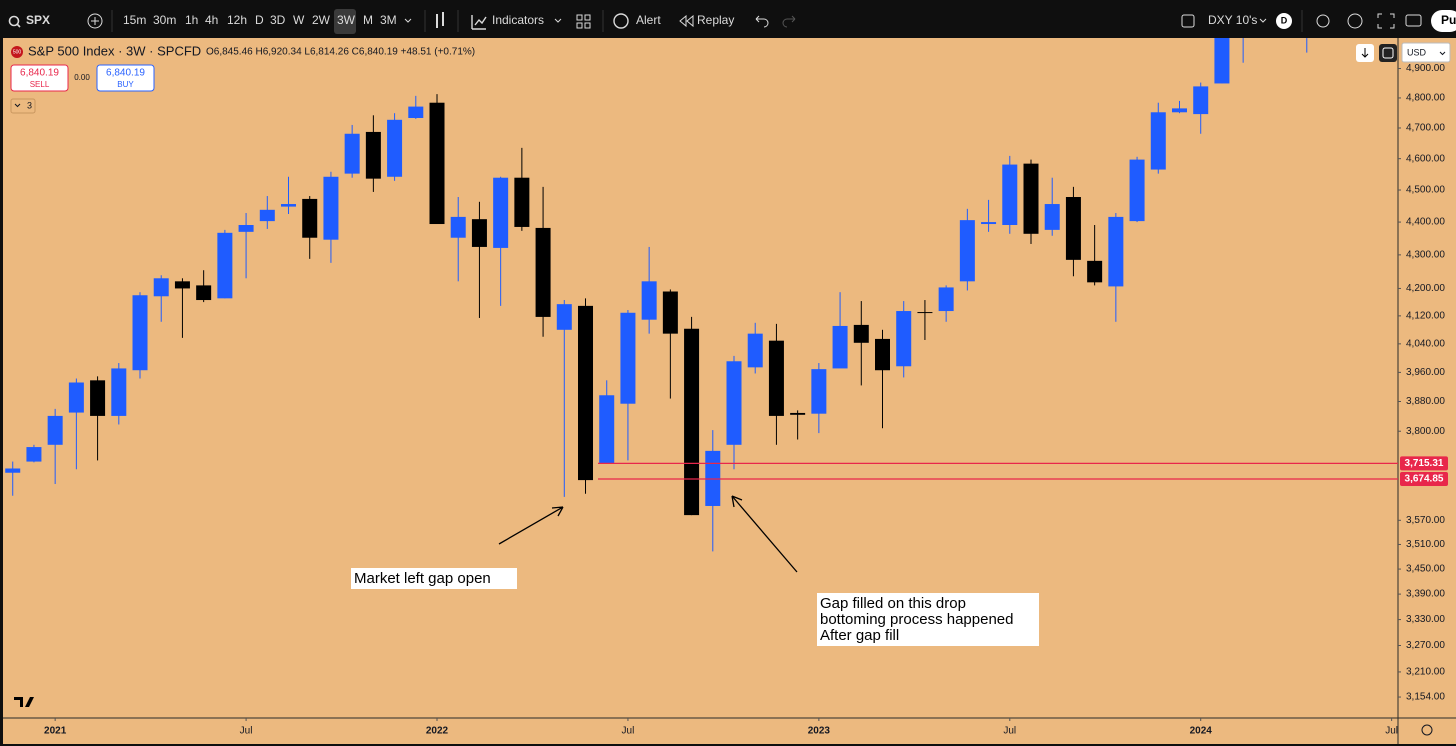 This screenshot has width=1456, height=746. I want to click on interval-button: 3M, so click(388, 20).